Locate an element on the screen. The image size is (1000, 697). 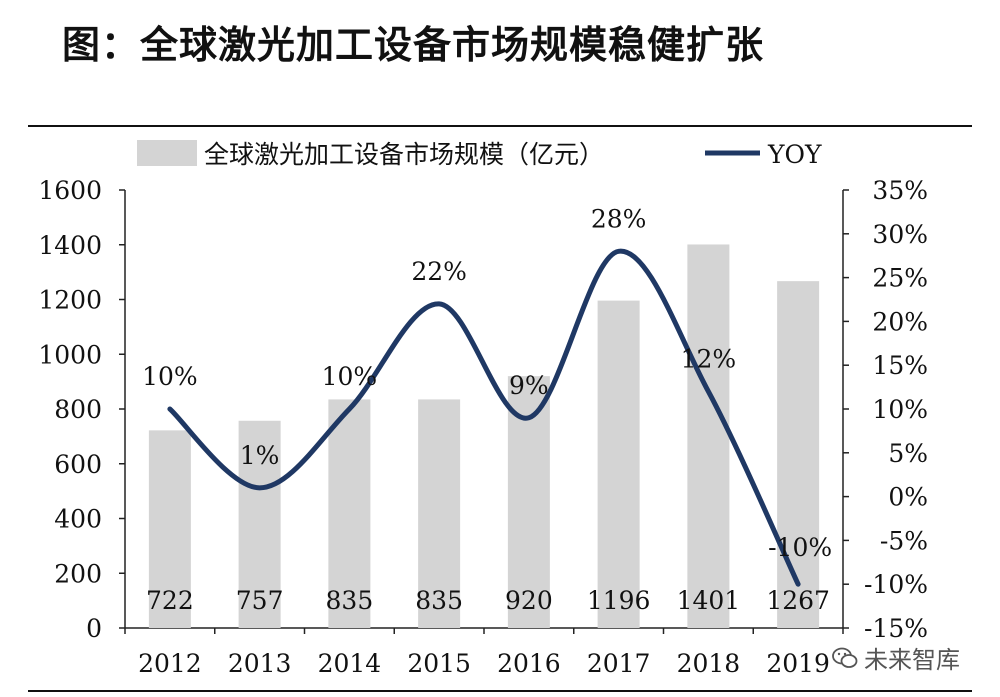
right-tick-label: -10% is located at coordinates (896, 584).